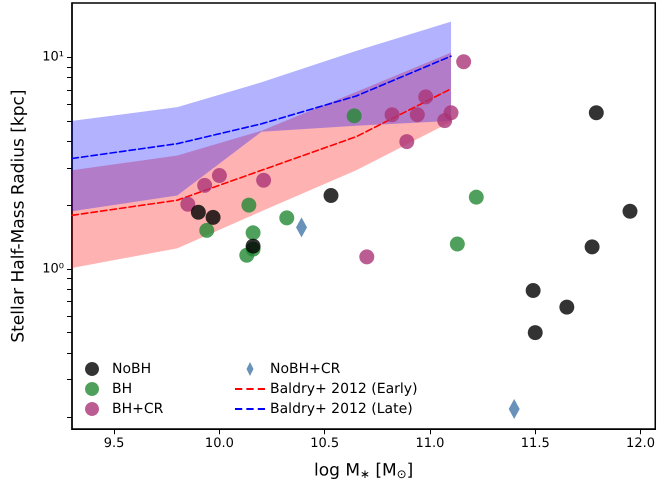 This screenshot has width=658, height=485. What do you see at coordinates (344, 389) in the screenshot?
I see `legend-label: Baldry+ 2012 (Early)` at bounding box center [344, 389].